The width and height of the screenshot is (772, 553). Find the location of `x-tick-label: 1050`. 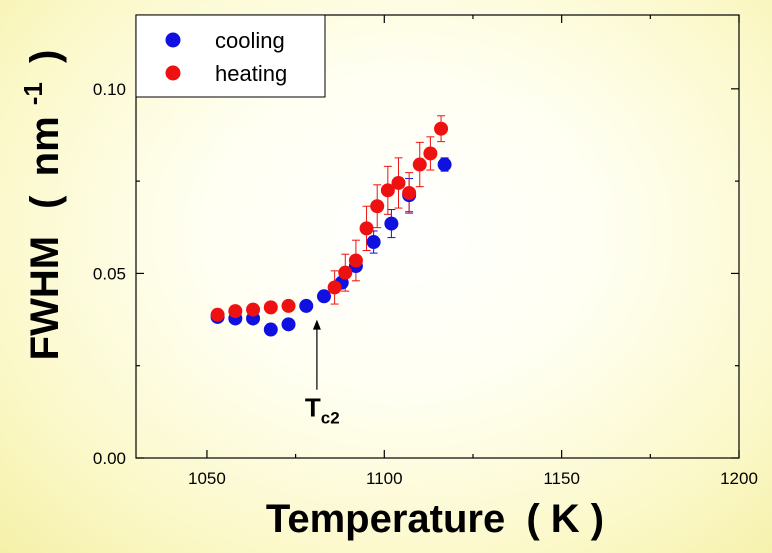

x-tick-label: 1050 is located at coordinates (207, 478).